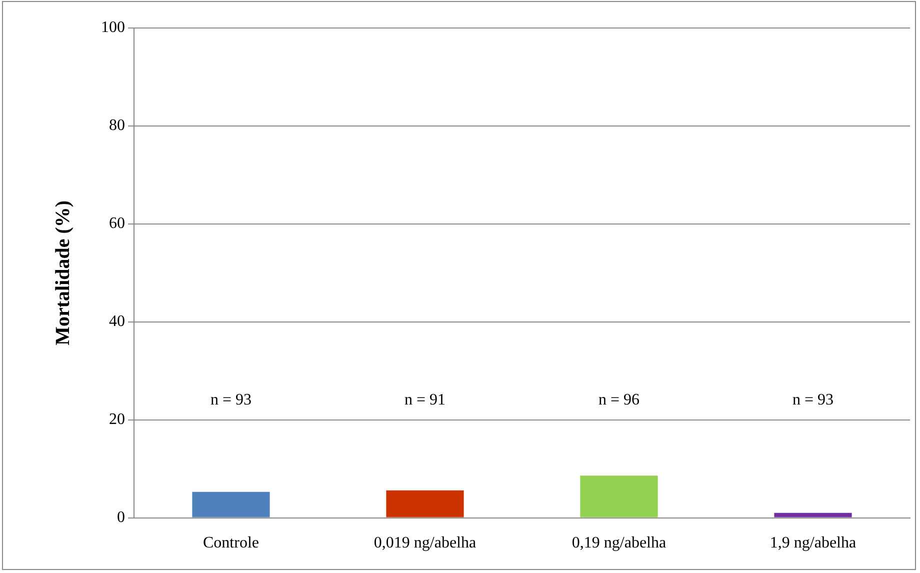  I want to click on x-tick-label: 0,019 ng/abelha, so click(425, 543).